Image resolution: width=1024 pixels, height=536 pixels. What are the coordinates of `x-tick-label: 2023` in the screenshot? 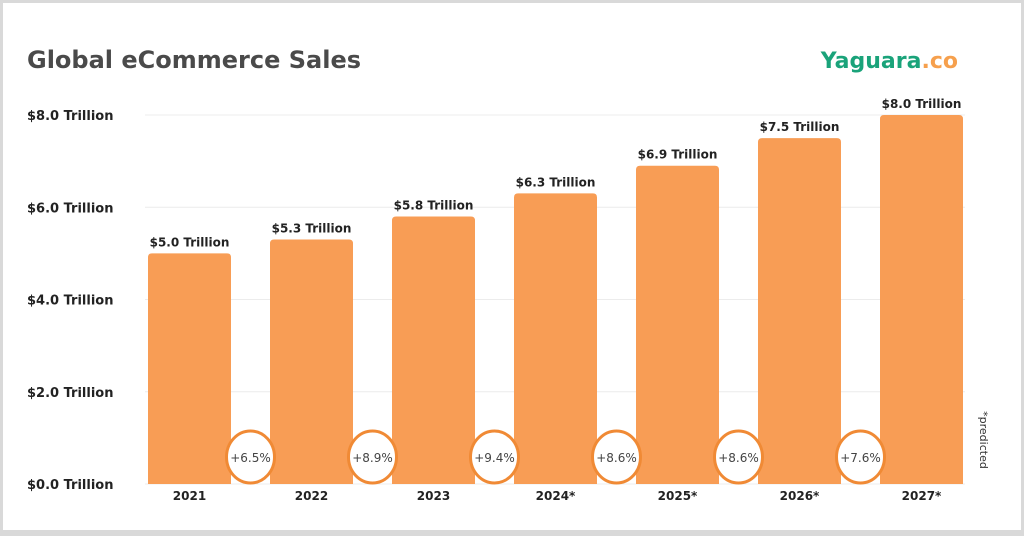 It's located at (433, 496).